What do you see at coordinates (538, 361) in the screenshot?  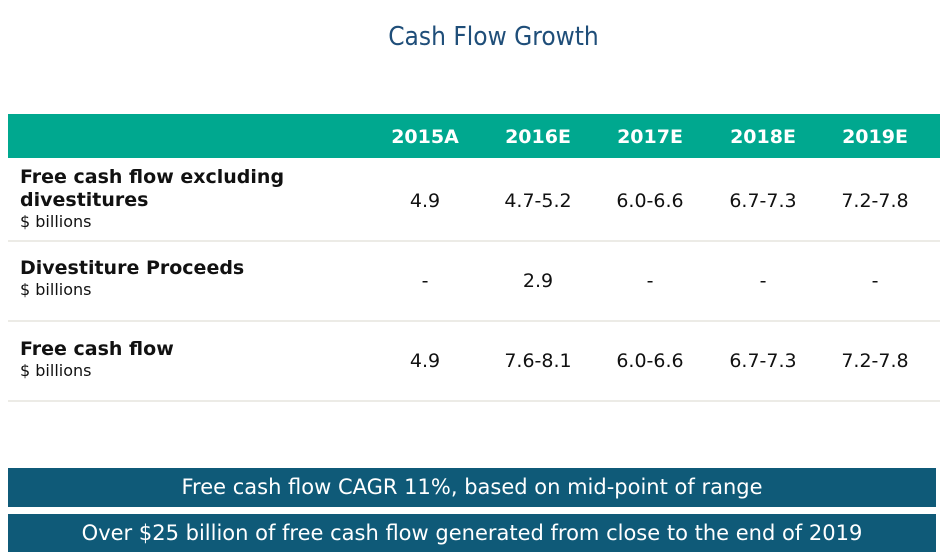 I see `cell-value: 7.6-8.1` at bounding box center [538, 361].